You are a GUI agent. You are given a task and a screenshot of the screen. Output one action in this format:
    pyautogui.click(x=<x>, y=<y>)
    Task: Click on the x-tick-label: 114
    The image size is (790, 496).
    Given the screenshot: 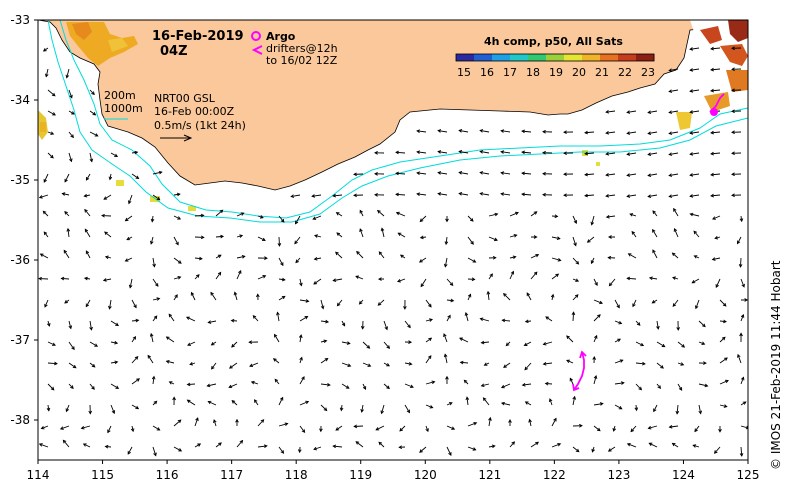 What is the action you would take?
    pyautogui.click(x=38, y=475)
    